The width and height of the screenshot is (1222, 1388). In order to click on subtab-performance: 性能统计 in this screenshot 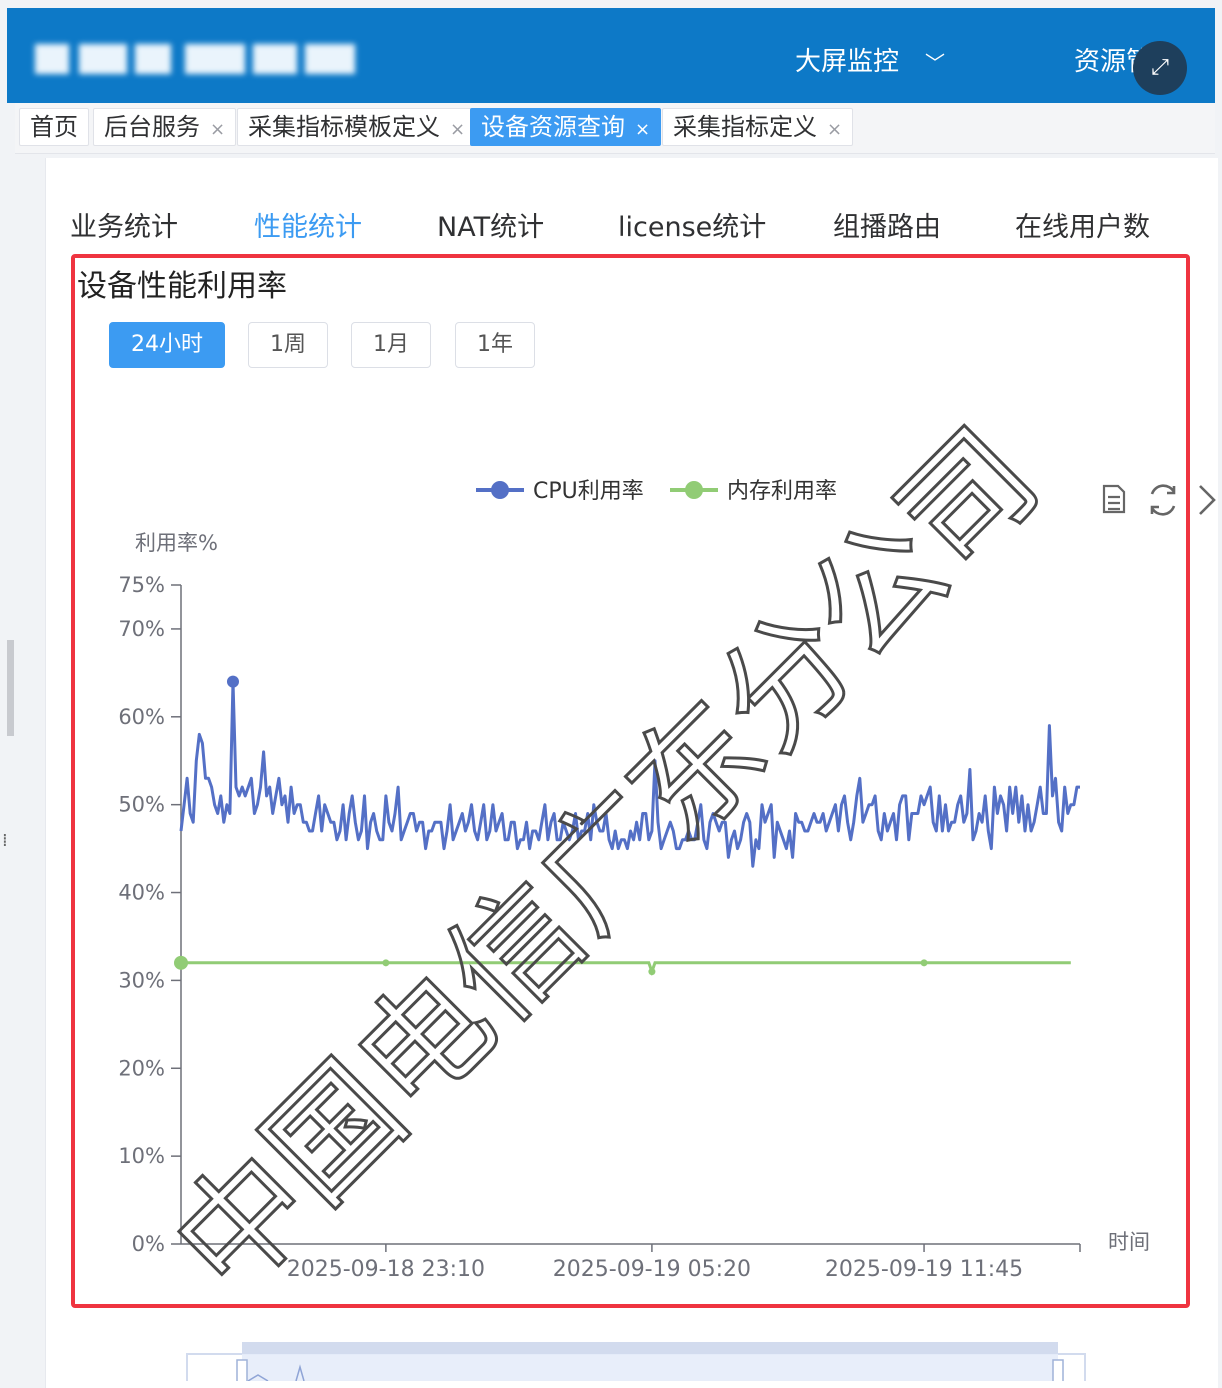, I will do `click(308, 227)`.